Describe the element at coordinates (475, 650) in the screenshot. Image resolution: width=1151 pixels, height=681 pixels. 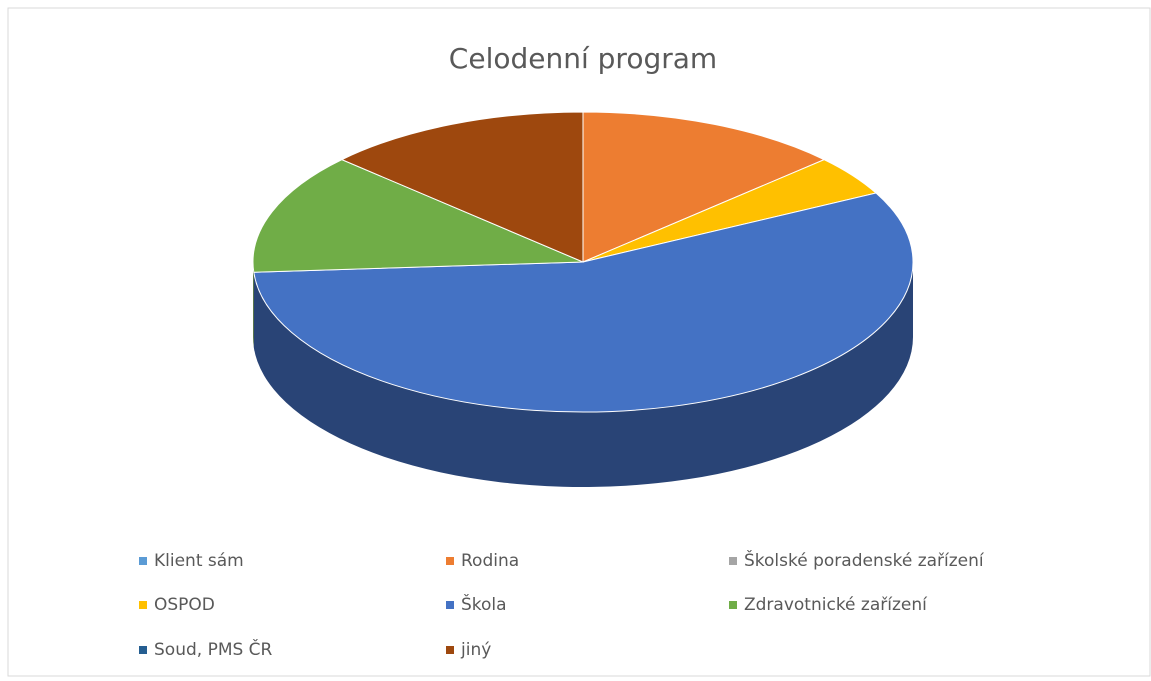
I see `legend-label: jiný` at that location.